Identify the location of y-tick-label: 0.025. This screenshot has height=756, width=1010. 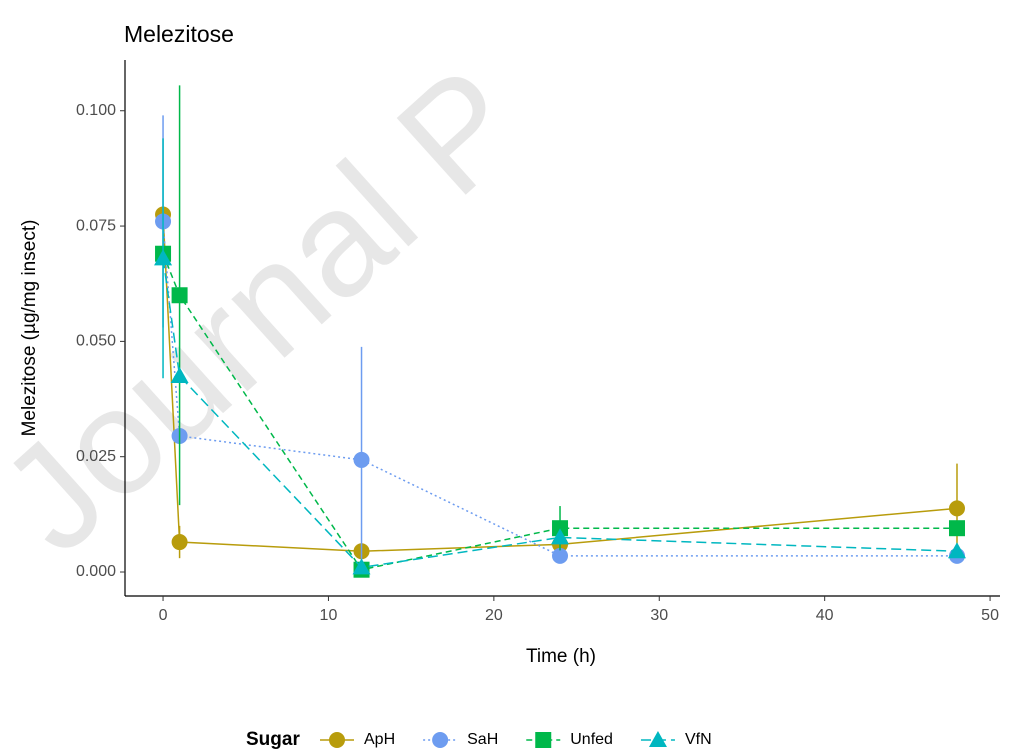
(96, 456).